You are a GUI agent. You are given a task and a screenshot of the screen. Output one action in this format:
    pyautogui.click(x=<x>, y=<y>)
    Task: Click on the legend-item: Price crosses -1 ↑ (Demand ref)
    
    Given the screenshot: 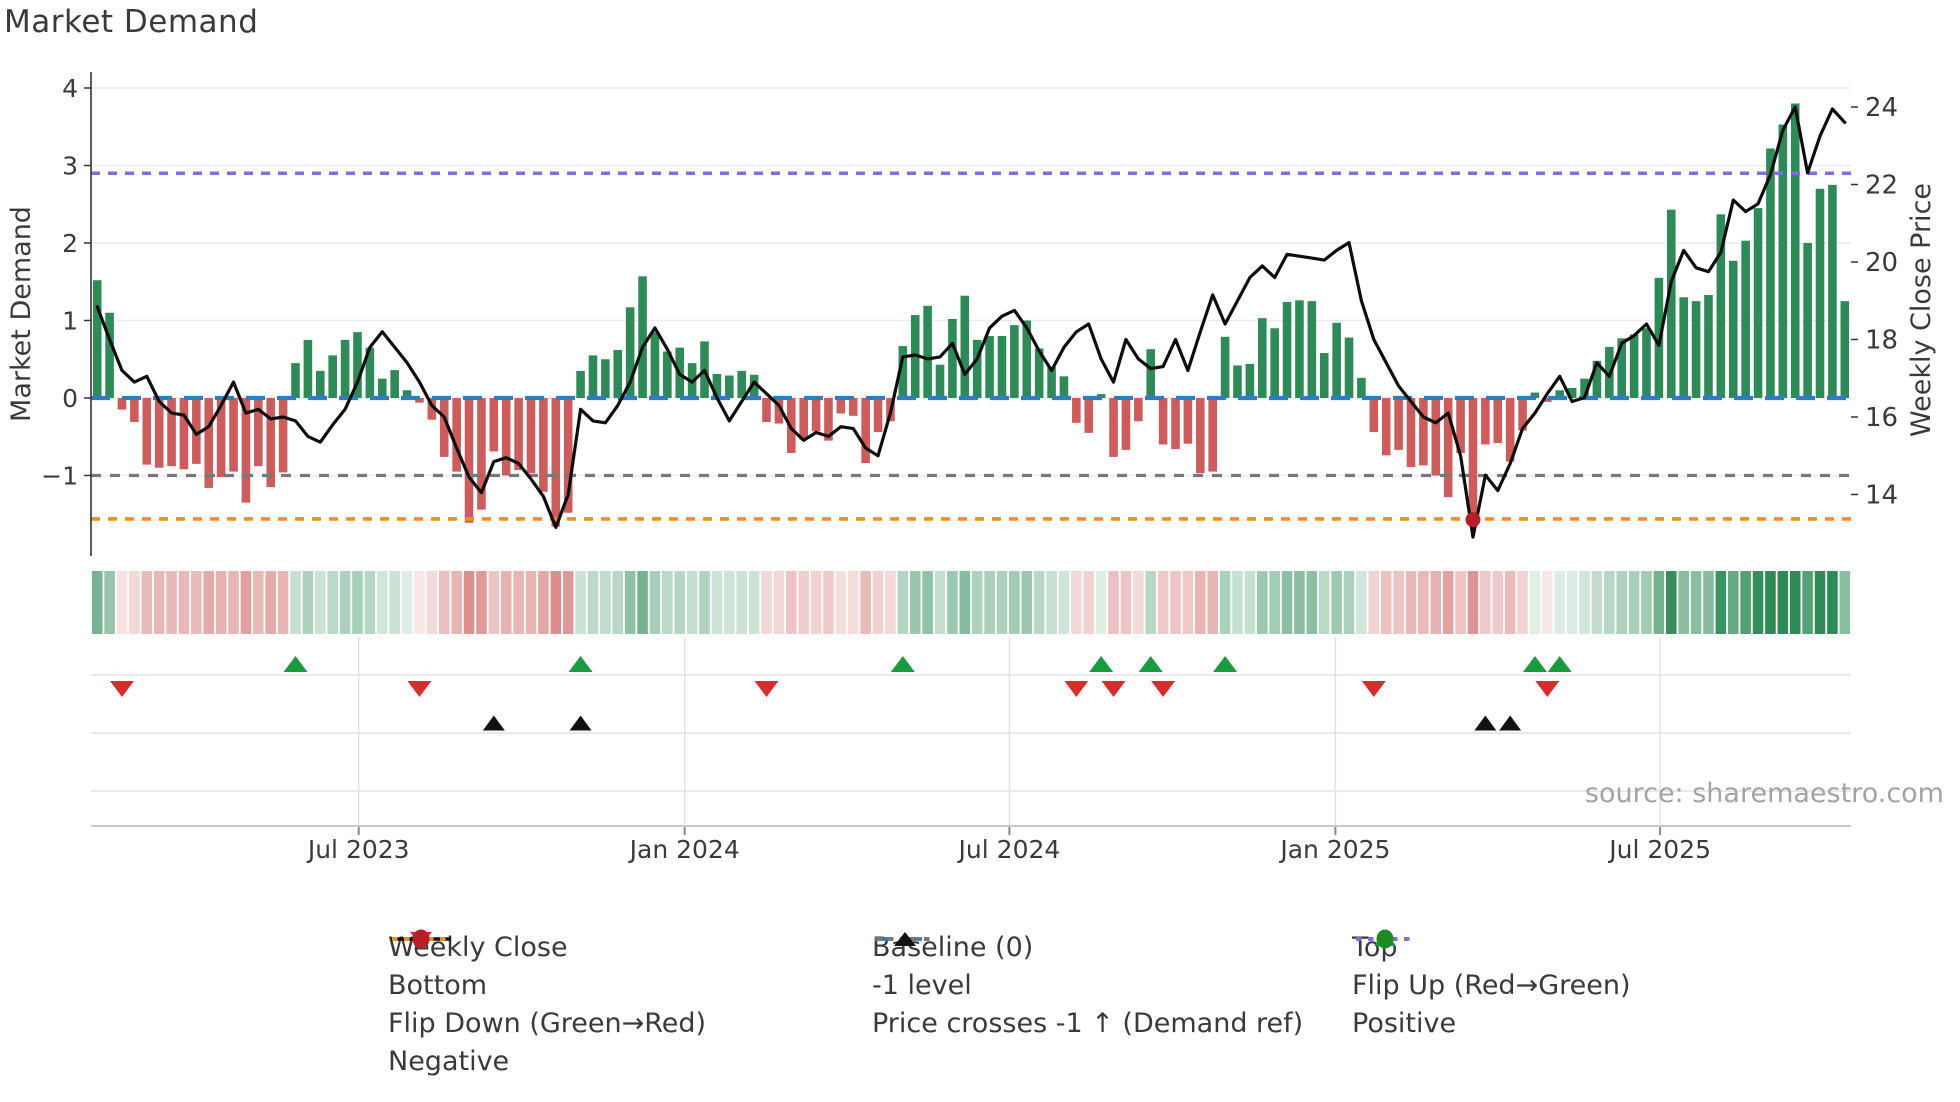 What is the action you would take?
    pyautogui.click(x=1087, y=987)
    